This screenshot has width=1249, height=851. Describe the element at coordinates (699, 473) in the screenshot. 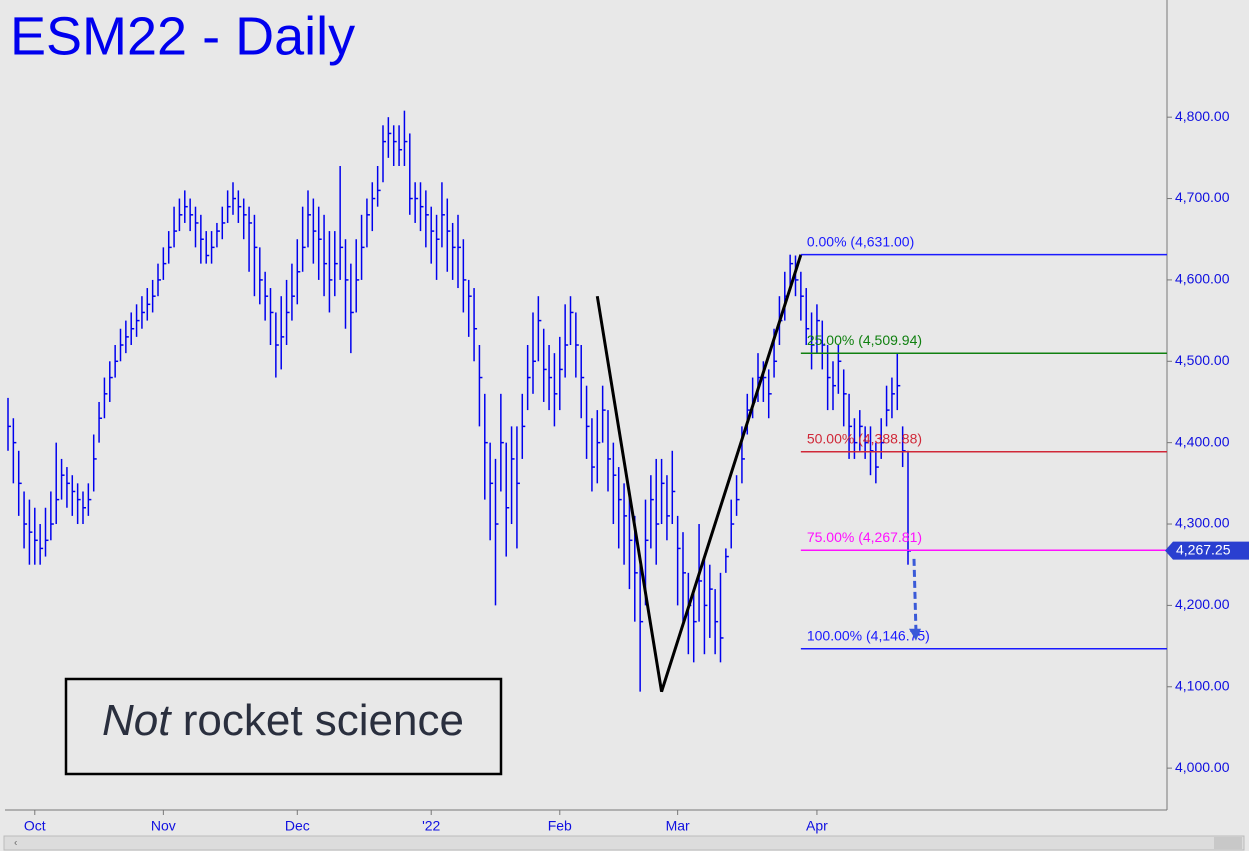

I see `pattern-line` at that location.